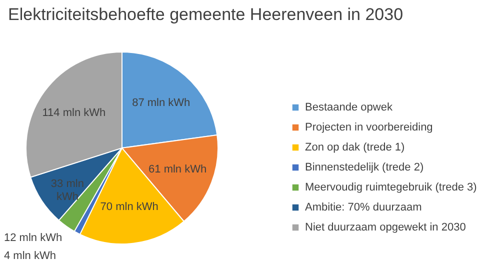  Describe the element at coordinates (385, 228) in the screenshot. I see `legend-label: Niet duurzaam opgewekt in 2030` at that location.